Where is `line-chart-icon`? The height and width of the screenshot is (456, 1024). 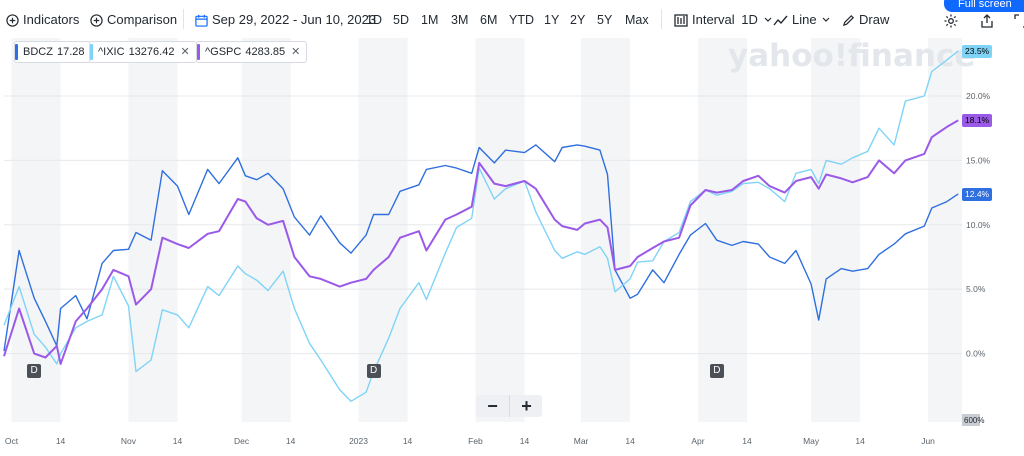
line-chart-icon is located at coordinates (780, 20).